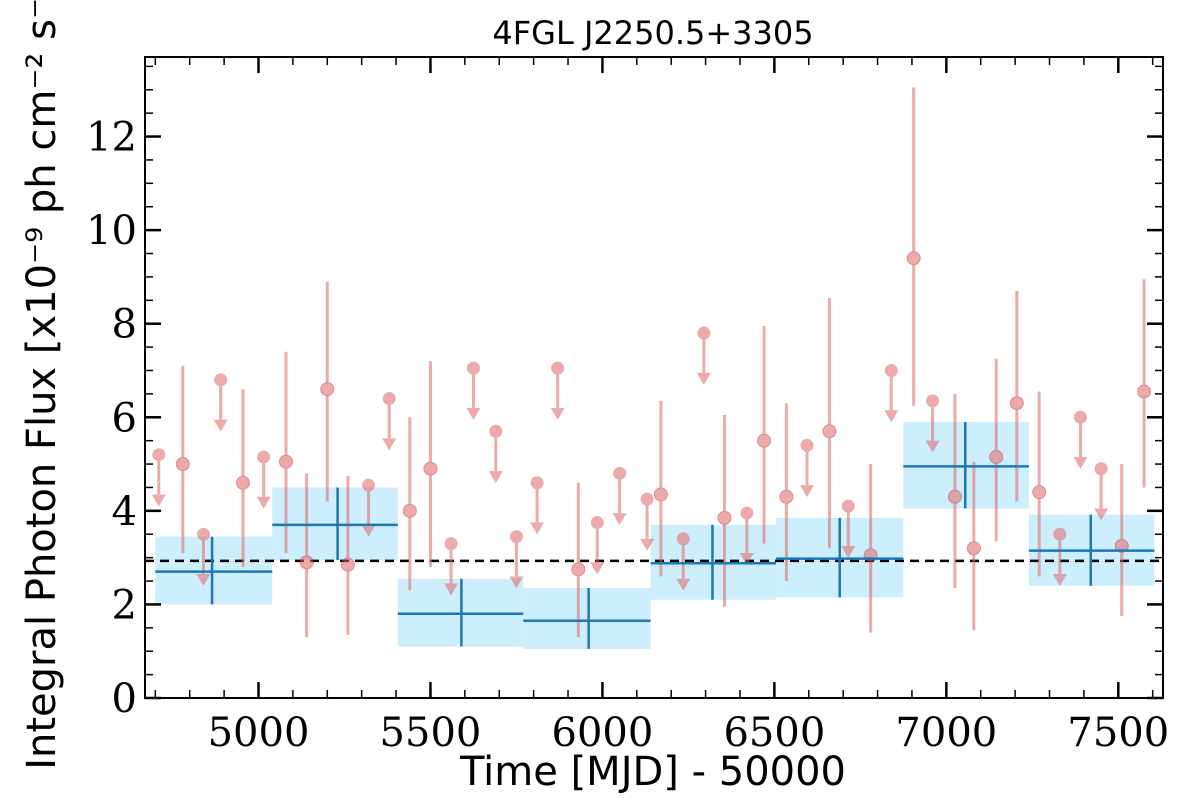  I want to click on x-tick-label: 6500, so click(774, 733).